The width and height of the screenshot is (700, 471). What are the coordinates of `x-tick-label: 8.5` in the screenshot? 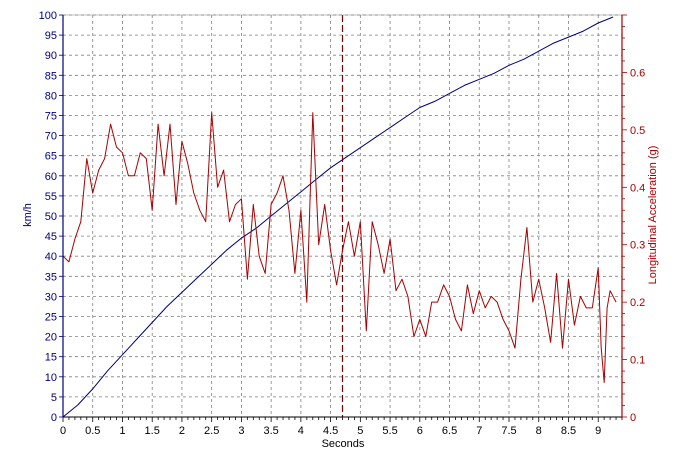 It's located at (568, 431).